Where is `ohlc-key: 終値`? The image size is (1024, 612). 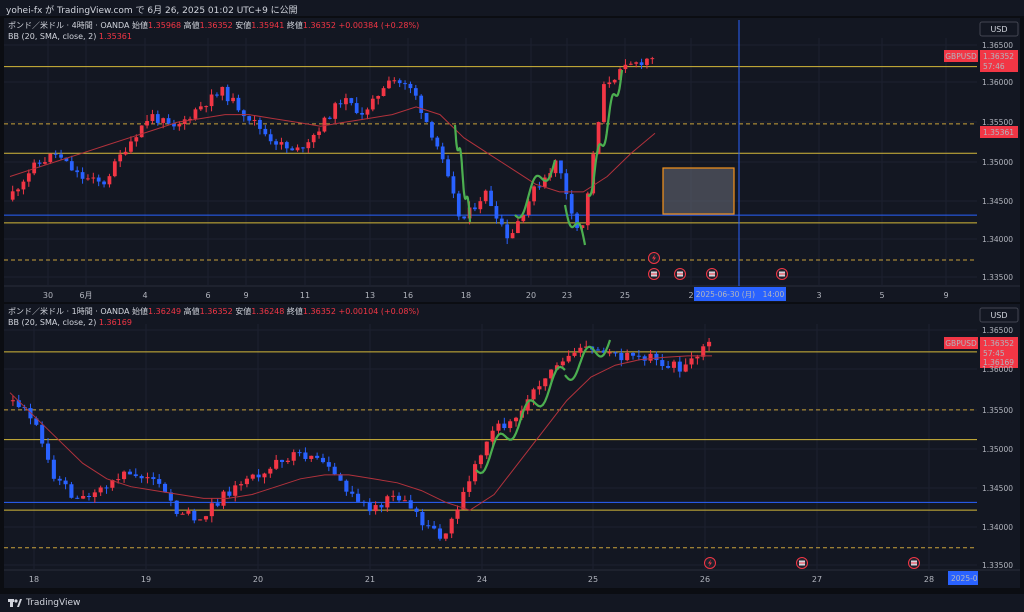
ohlc-key: 終値 is located at coordinates (295, 311).